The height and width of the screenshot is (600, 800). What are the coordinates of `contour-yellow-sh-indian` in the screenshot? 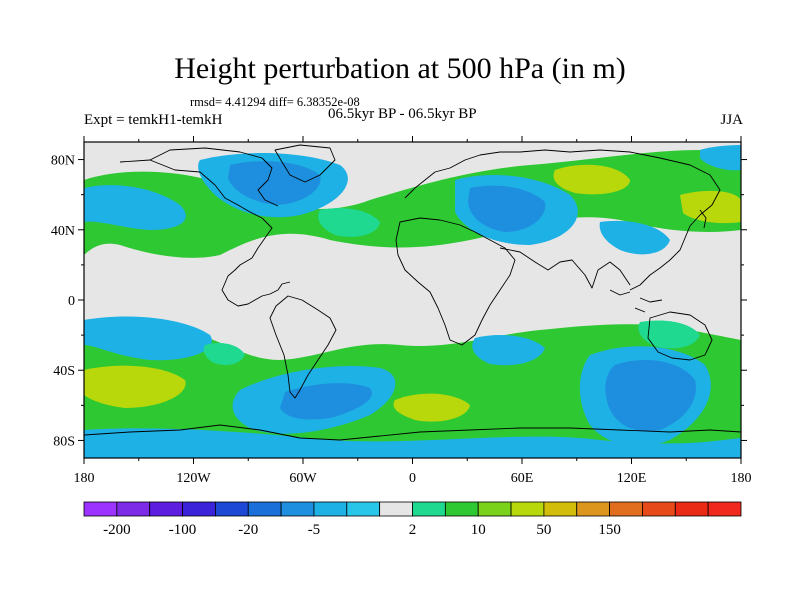 It's located at (431, 407).